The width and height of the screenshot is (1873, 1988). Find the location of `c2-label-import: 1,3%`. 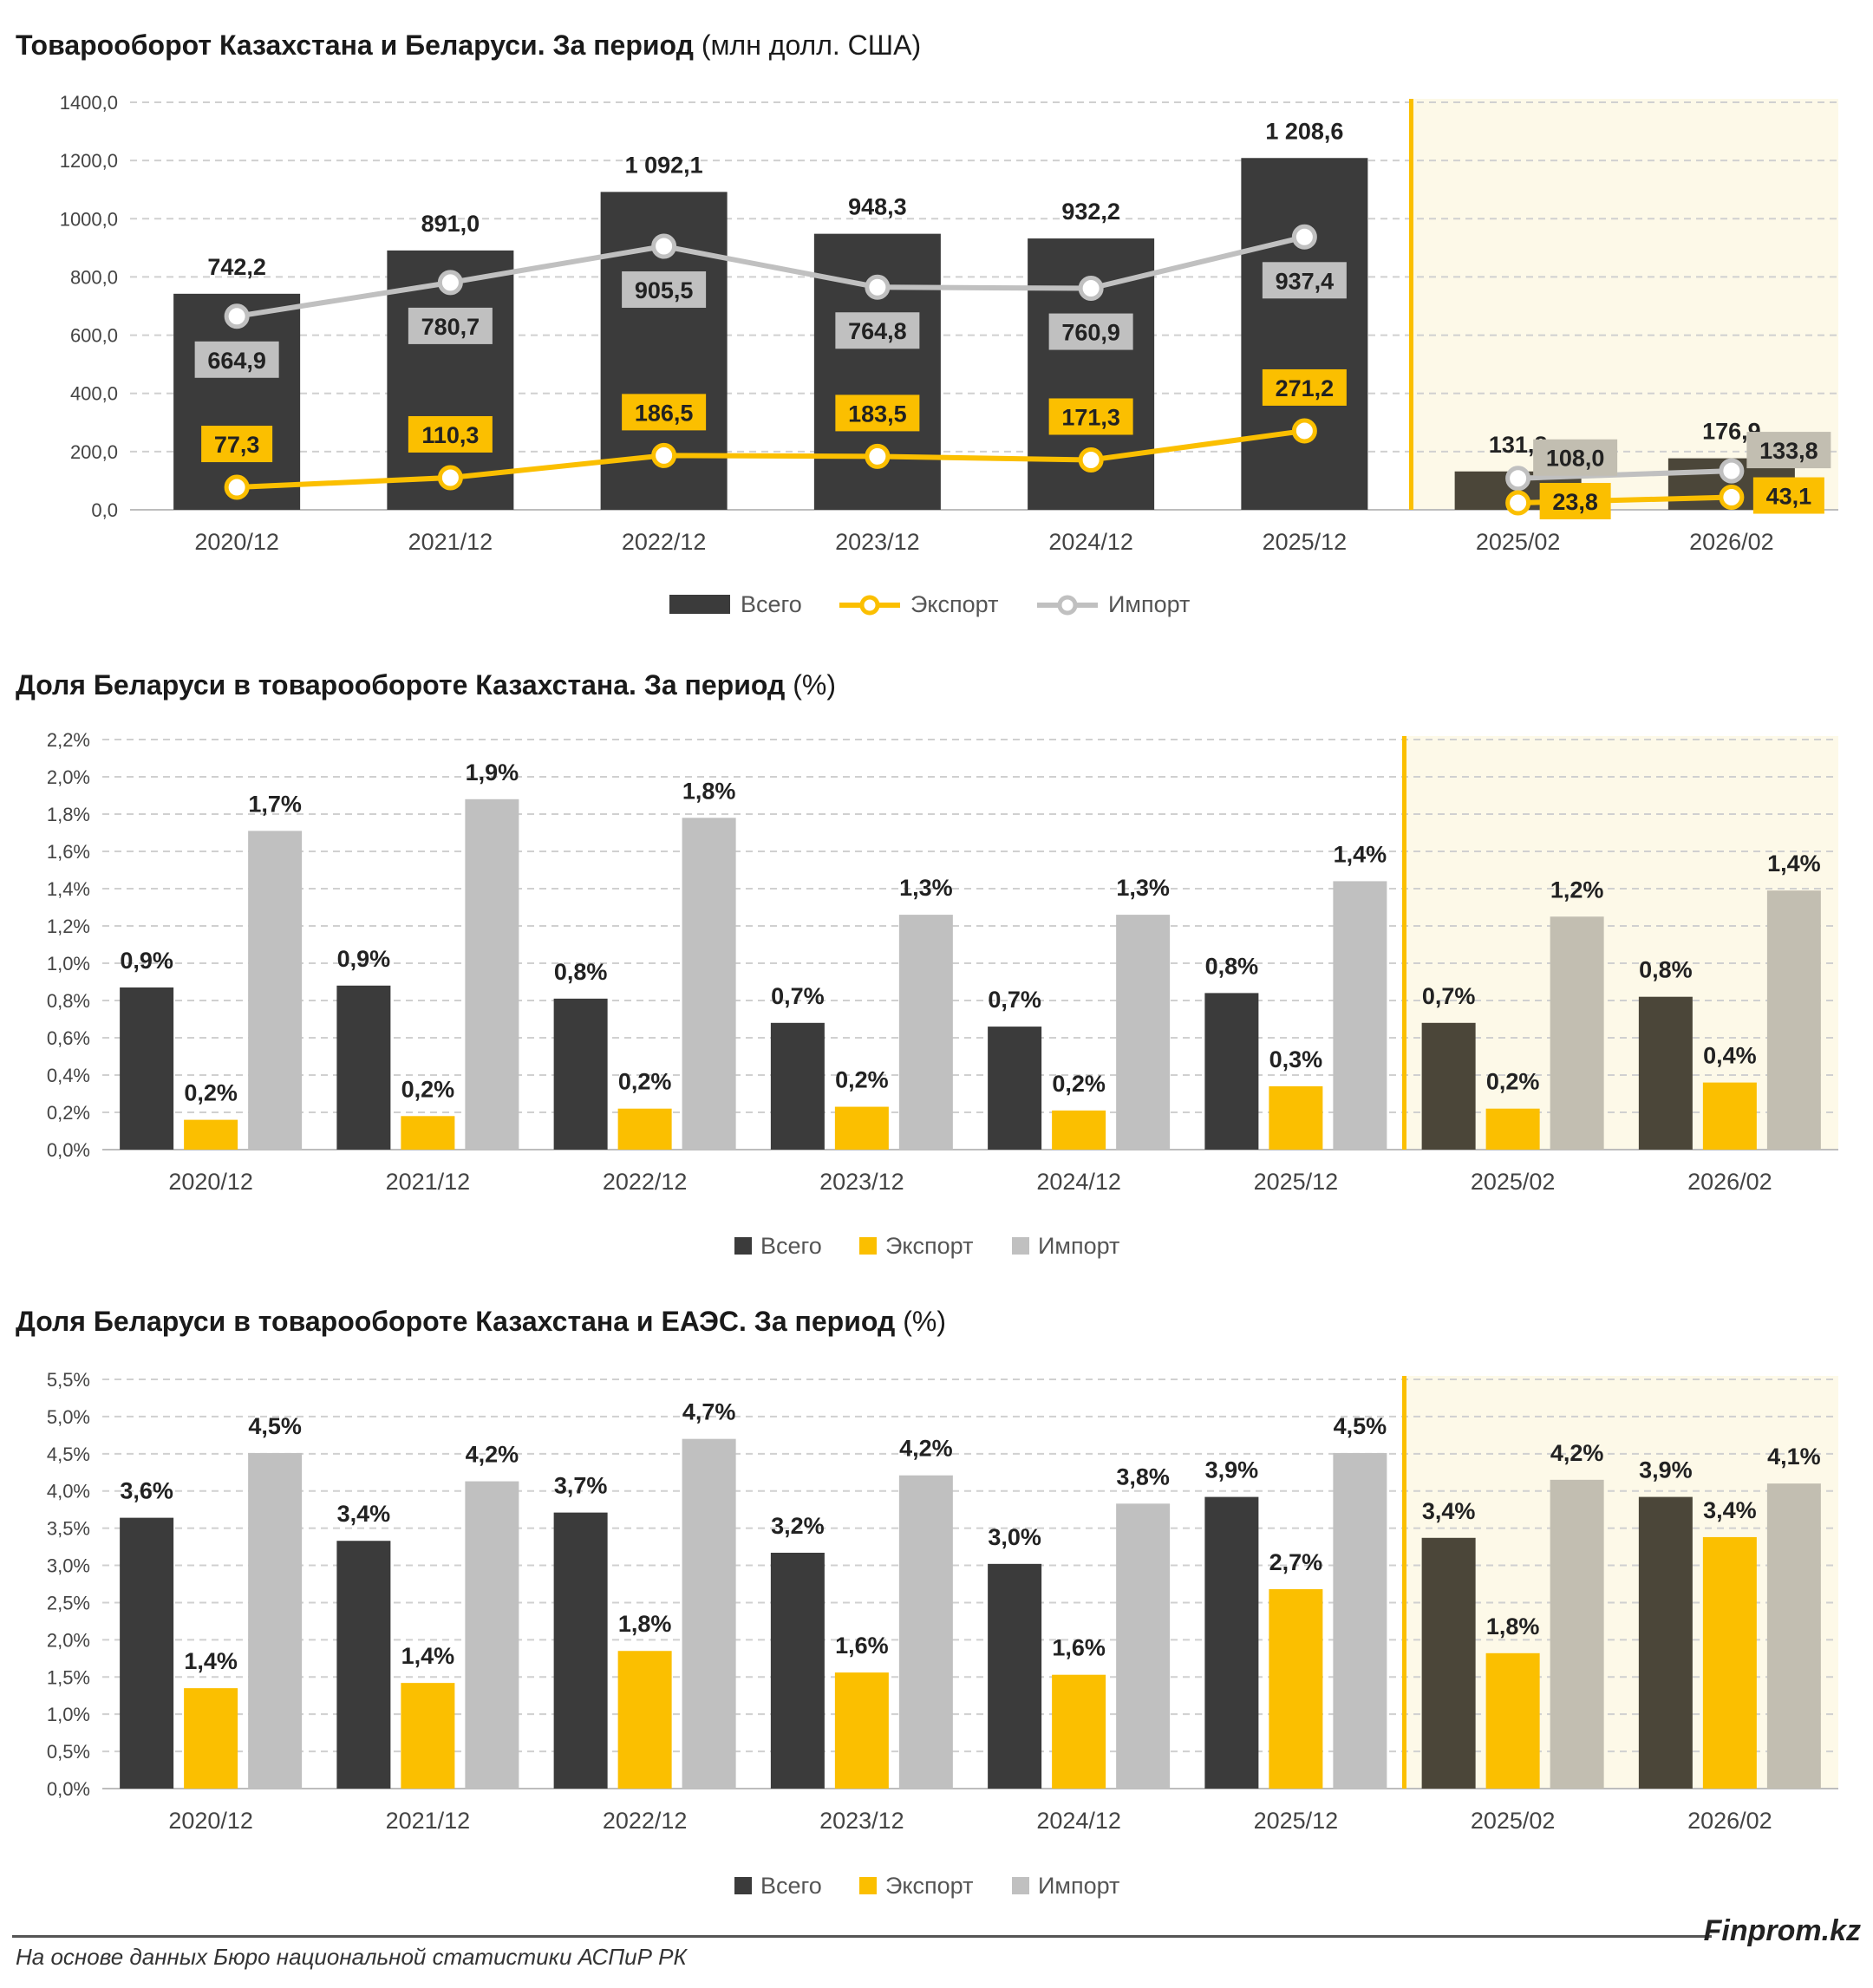

c2-label-import: 1,3% is located at coordinates (1143, 888).